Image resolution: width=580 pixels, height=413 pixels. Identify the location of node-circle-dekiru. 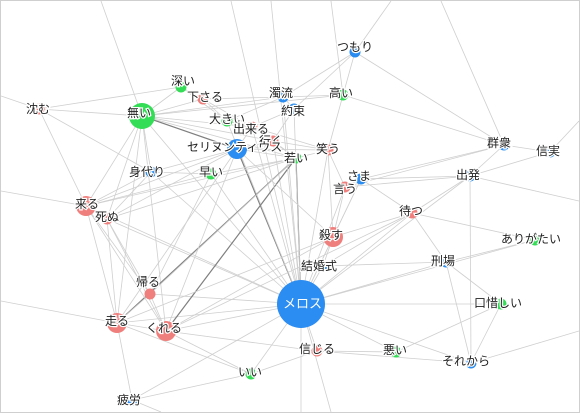
(252, 127).